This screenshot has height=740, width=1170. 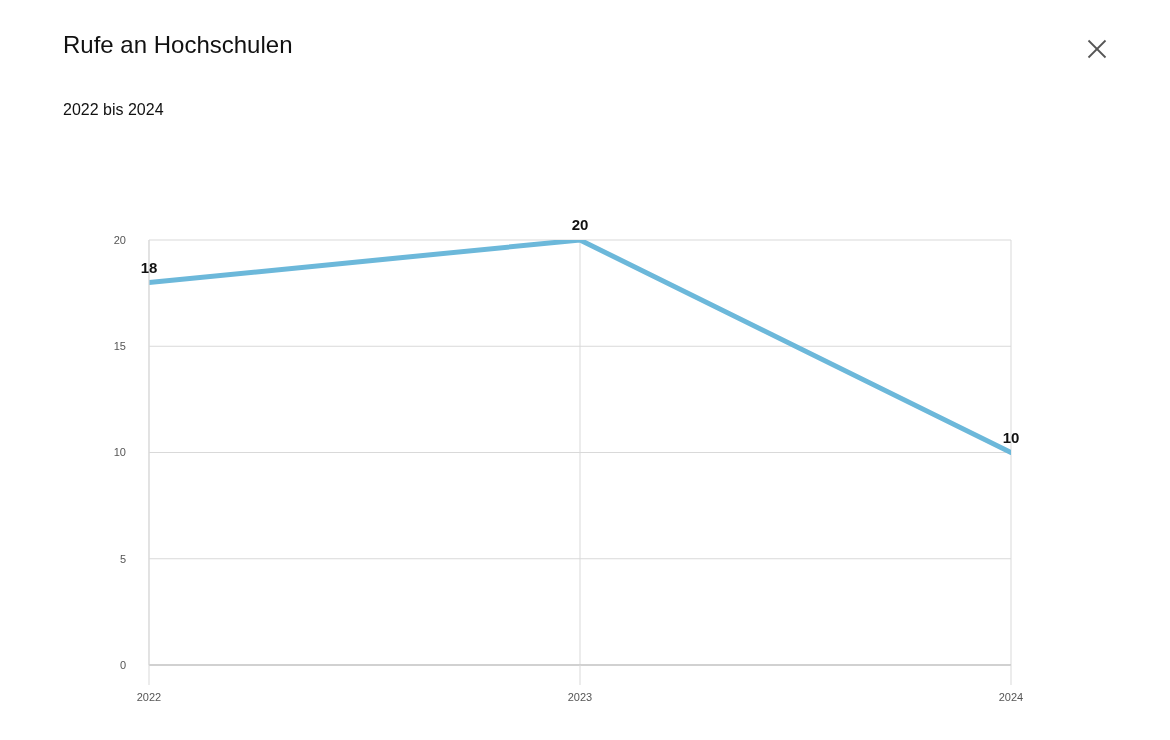 I want to click on chart-subtitle: 2022 bis 2024, so click(x=113, y=110).